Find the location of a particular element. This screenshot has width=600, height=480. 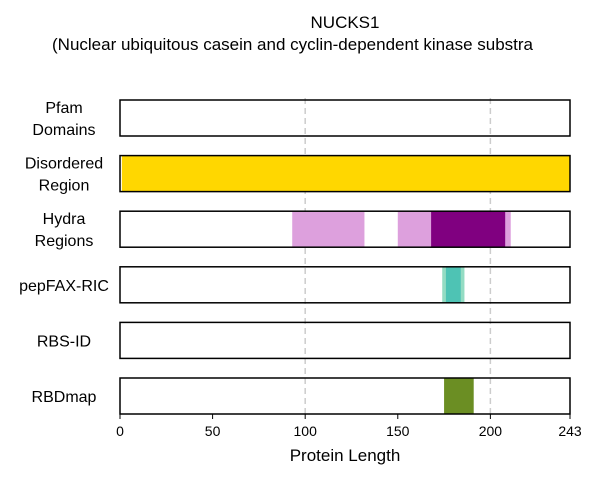

chart-title: NUCKS1 is located at coordinates (345, 22).